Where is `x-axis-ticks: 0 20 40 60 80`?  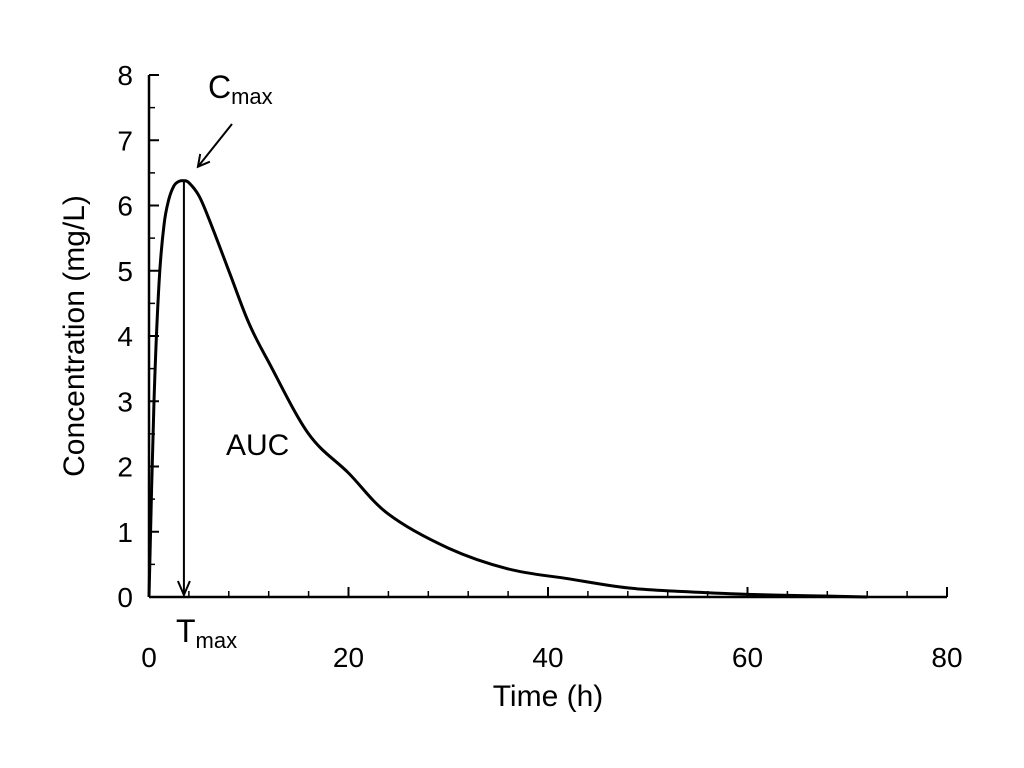 x-axis-ticks: 0 20 40 60 80 is located at coordinates (552, 630).